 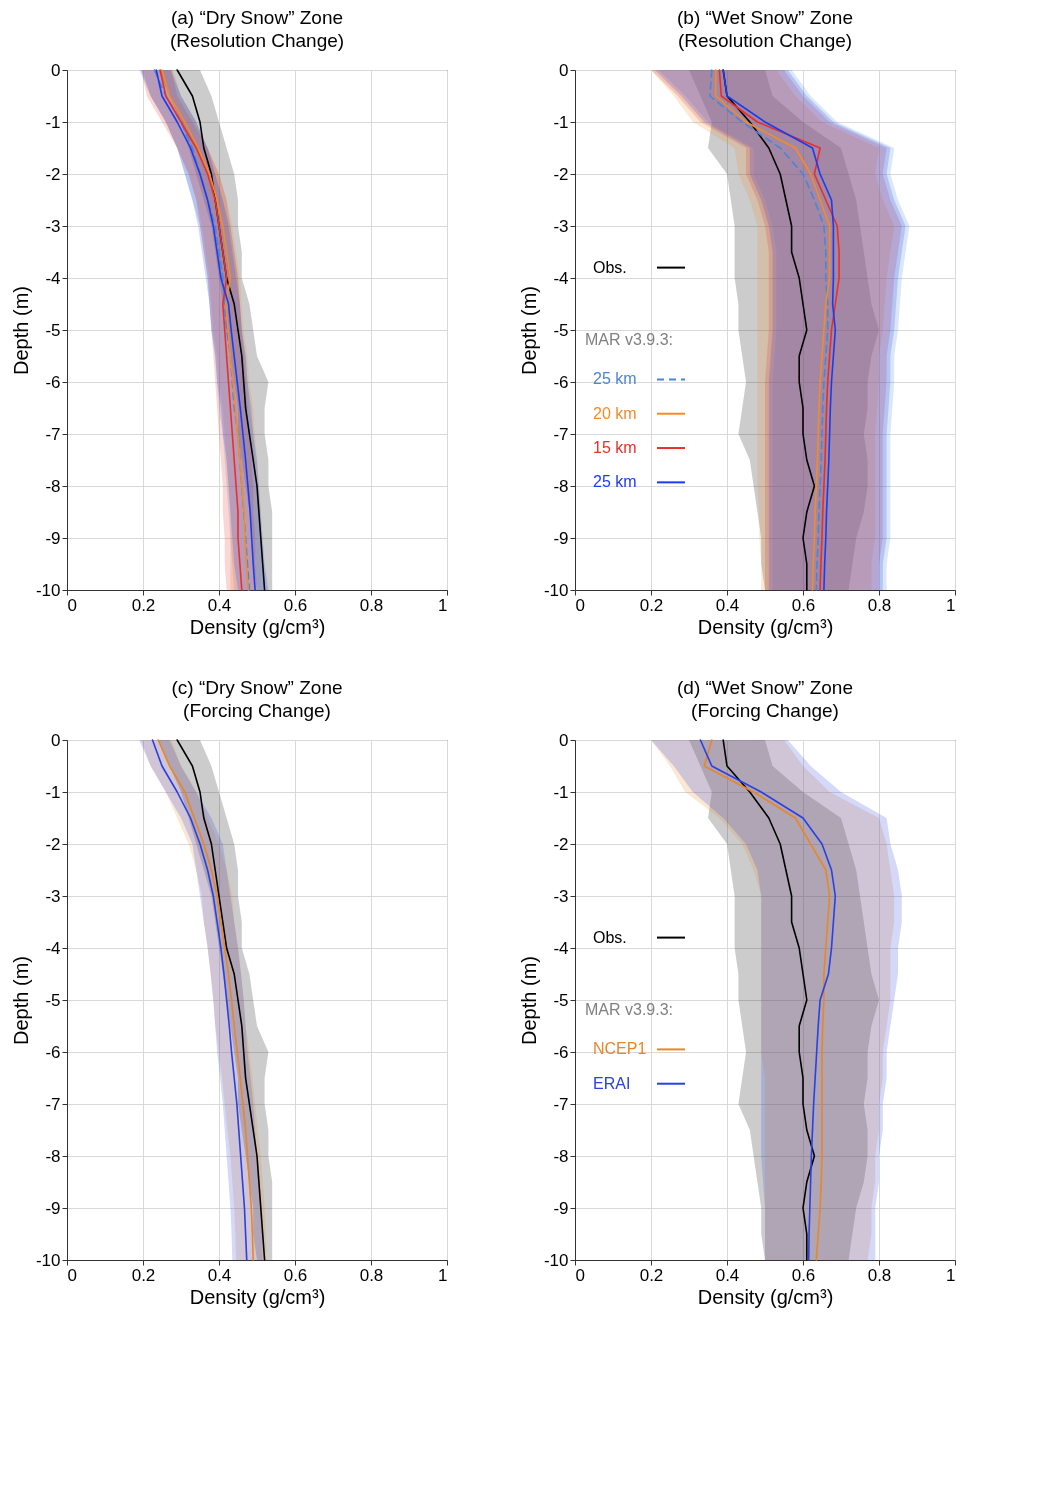 I want to click on legend-label: ERAI, so click(x=612, y=1083).